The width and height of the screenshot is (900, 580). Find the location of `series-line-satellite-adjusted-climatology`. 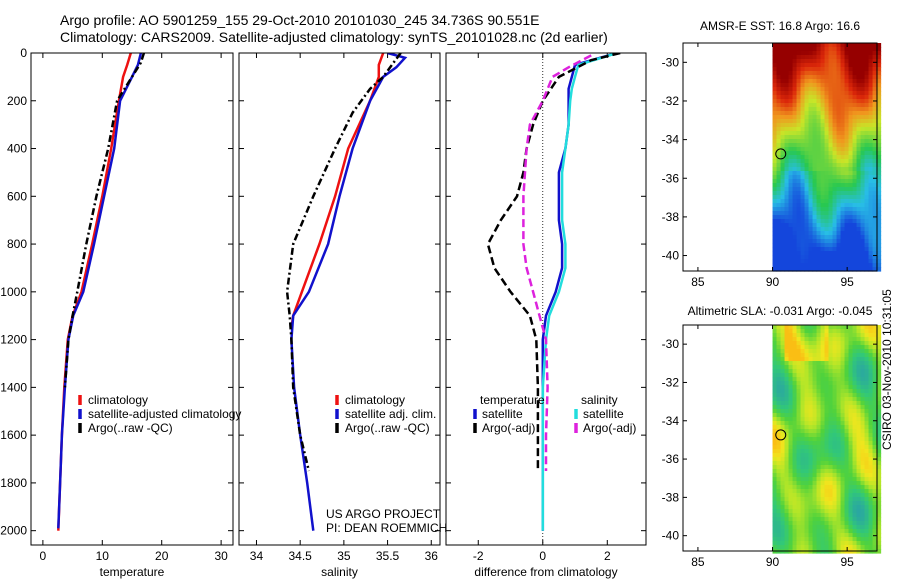

series-line-satellite-adjusted-climatology is located at coordinates (100, 291).